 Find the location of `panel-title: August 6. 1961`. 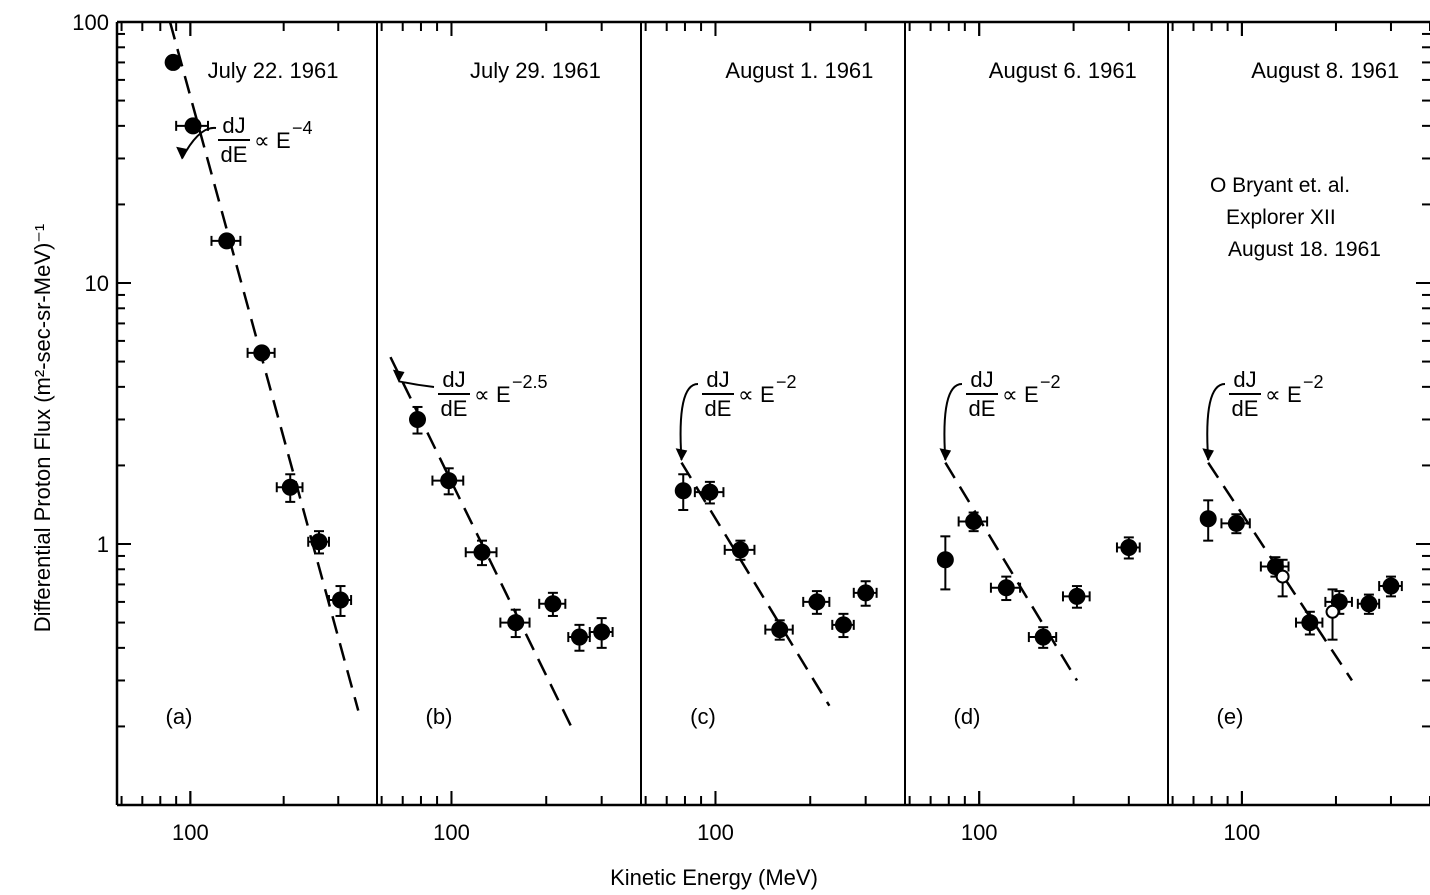

panel-title: August 6. 1961 is located at coordinates (1063, 70).